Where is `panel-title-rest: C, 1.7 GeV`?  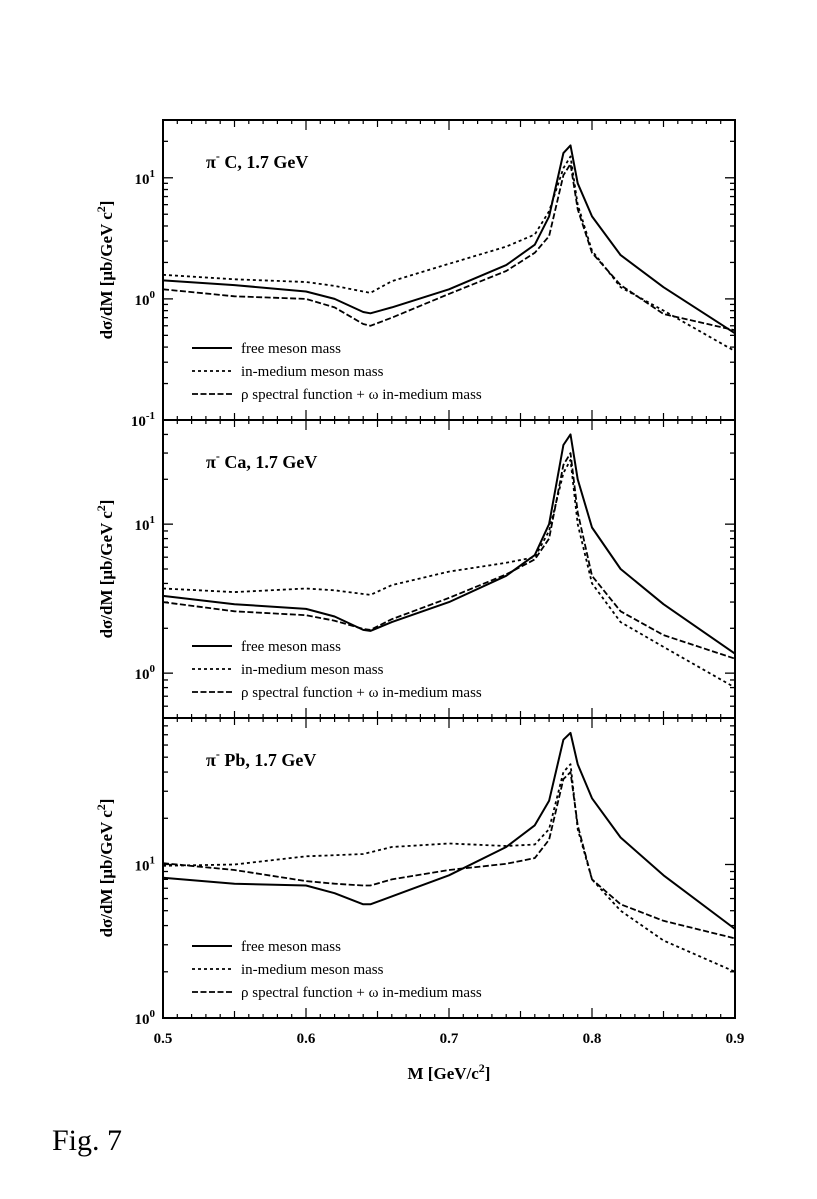 panel-title-rest: C, 1.7 GeV is located at coordinates (264, 162).